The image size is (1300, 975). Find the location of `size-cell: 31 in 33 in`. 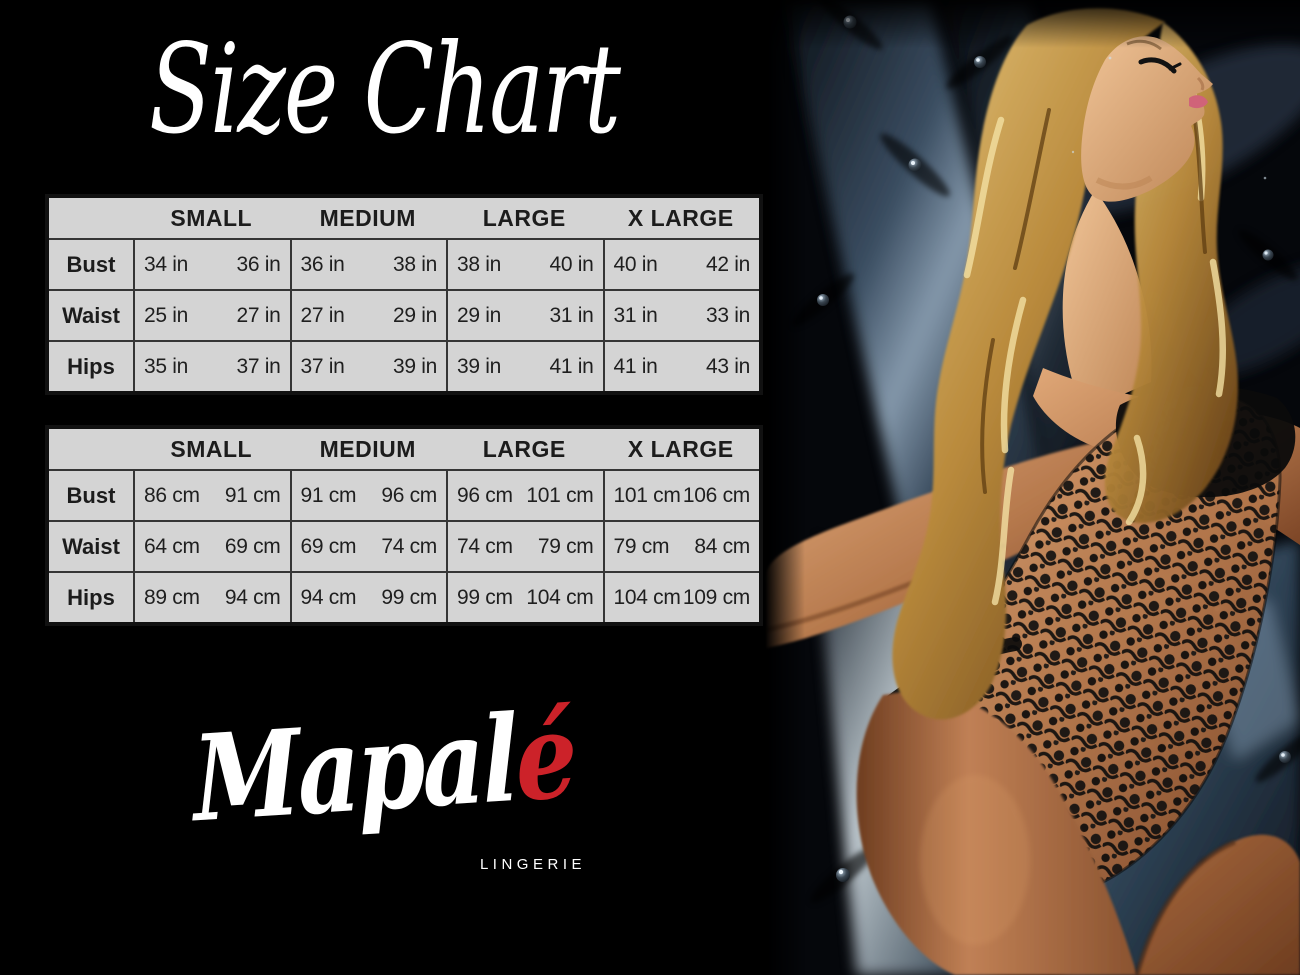

size-cell: 31 in 33 in is located at coordinates (681, 315).